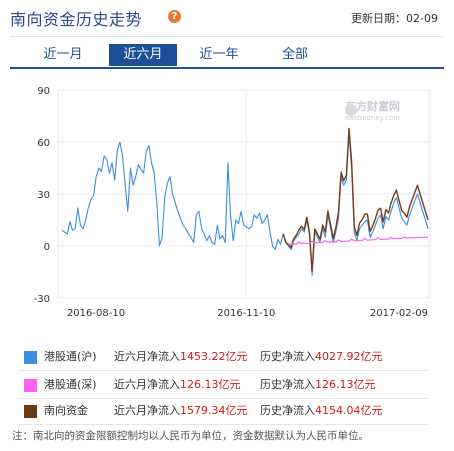  I want to click on legend-swatch-sh, so click(30, 357).